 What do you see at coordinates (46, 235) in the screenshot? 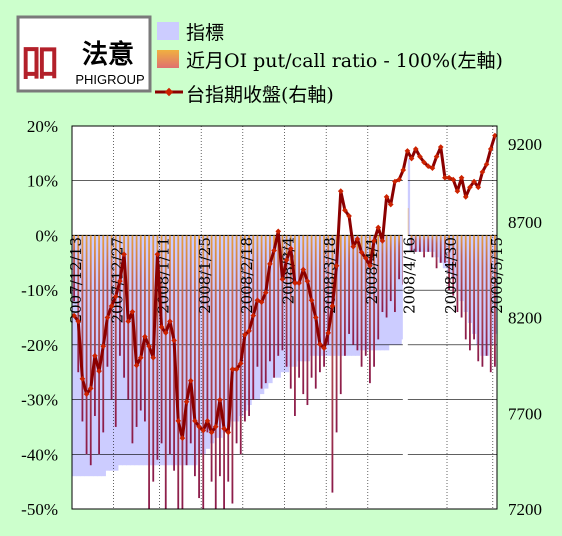
I see `y-left-tick-label: 0%` at bounding box center [46, 235].